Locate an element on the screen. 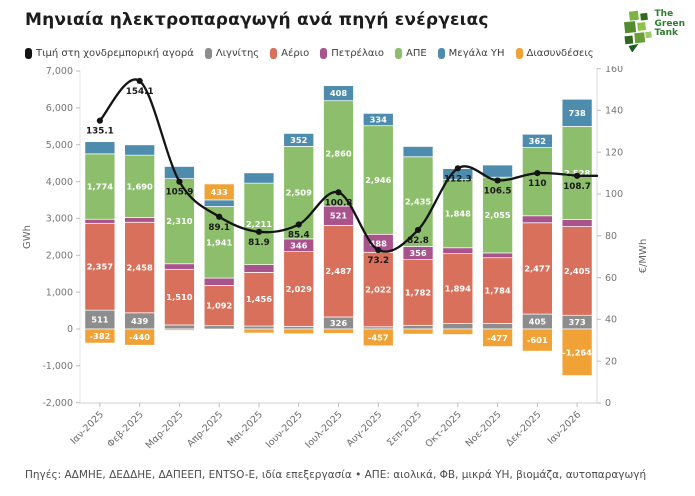  bar-segment-label: 1,848 is located at coordinates (458, 214).